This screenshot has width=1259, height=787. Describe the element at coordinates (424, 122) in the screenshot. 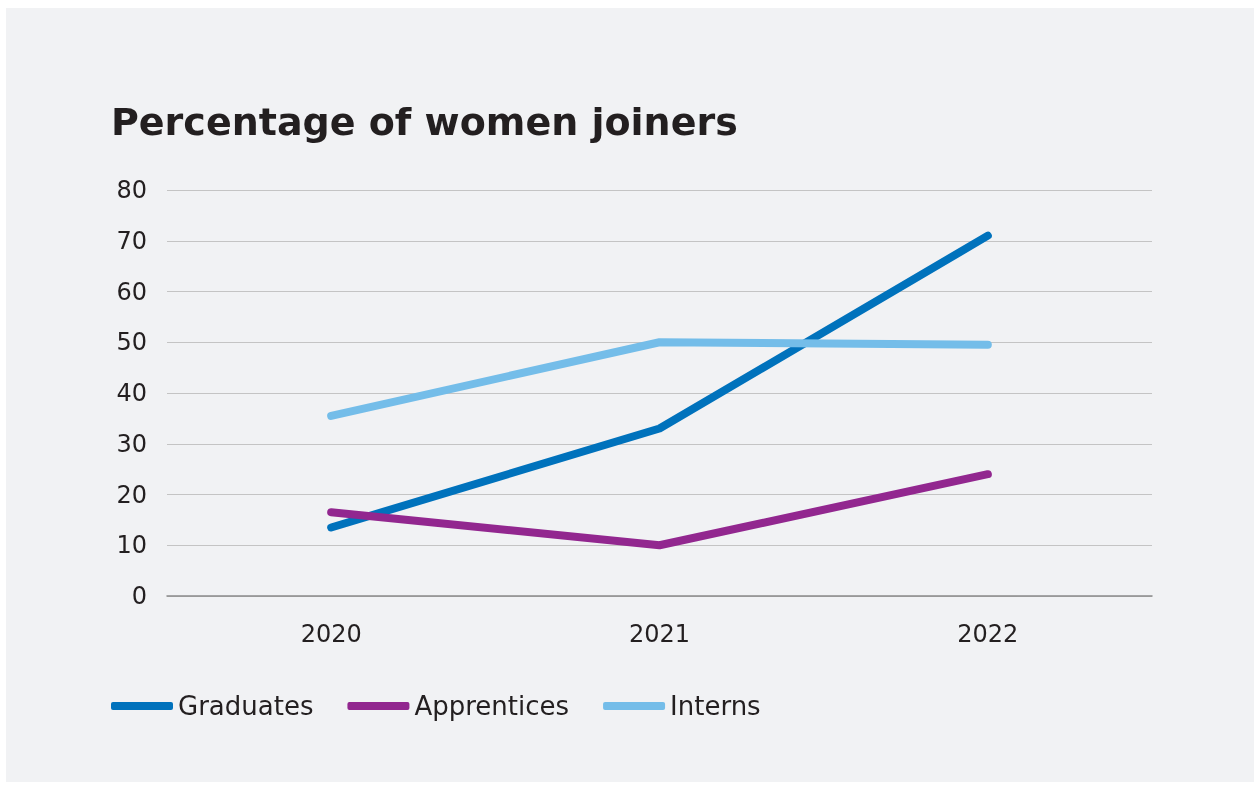

I see `chart-title: Percentage of women joiners` at that location.